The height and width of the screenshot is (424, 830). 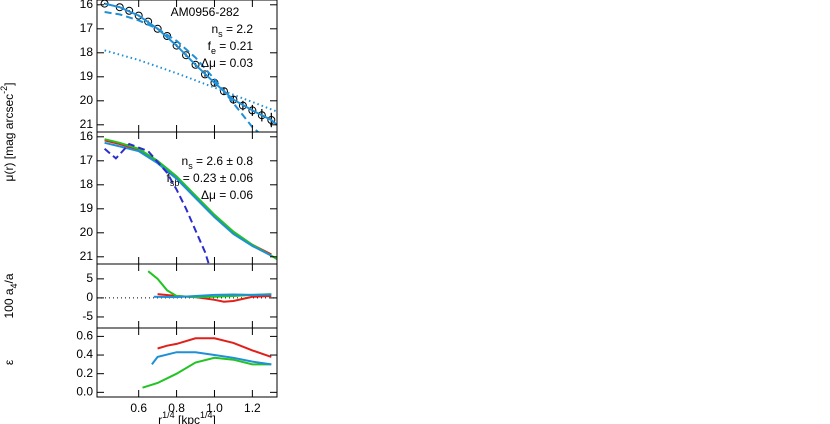 I want to click on annotation: Δμ = 0.06, so click(x=227, y=195).